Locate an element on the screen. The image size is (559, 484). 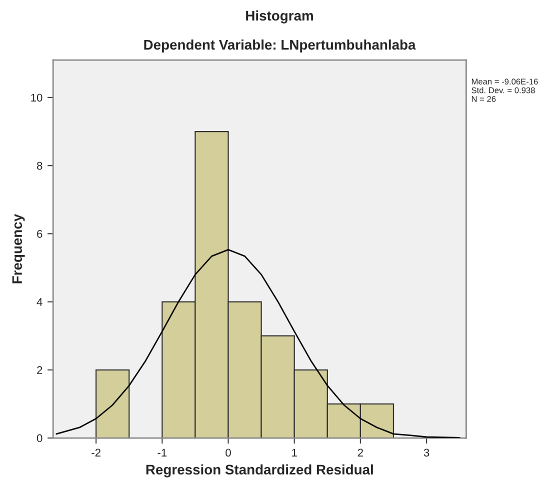
x-tick-label: -2 is located at coordinates (96, 452).